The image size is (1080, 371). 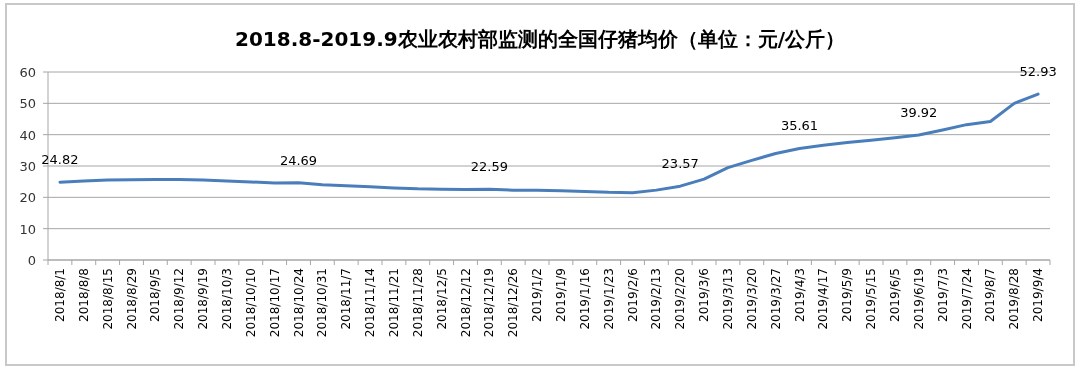 I want to click on data-label: 39.92, so click(x=919, y=112).